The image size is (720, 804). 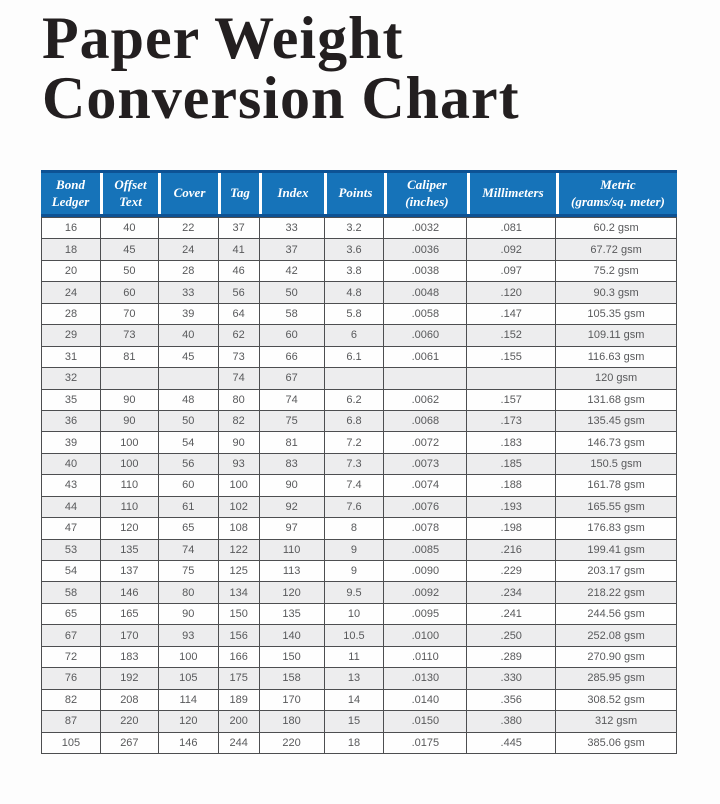 What do you see at coordinates (425, 592) in the screenshot?
I see `table-cell-caliper: .0092` at bounding box center [425, 592].